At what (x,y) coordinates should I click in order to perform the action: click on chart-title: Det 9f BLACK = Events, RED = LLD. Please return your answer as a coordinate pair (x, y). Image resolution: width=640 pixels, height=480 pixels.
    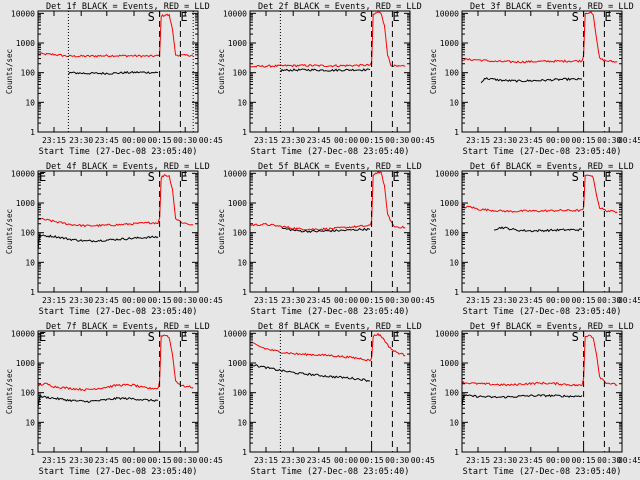
    Looking at the image, I should click on (552, 327).